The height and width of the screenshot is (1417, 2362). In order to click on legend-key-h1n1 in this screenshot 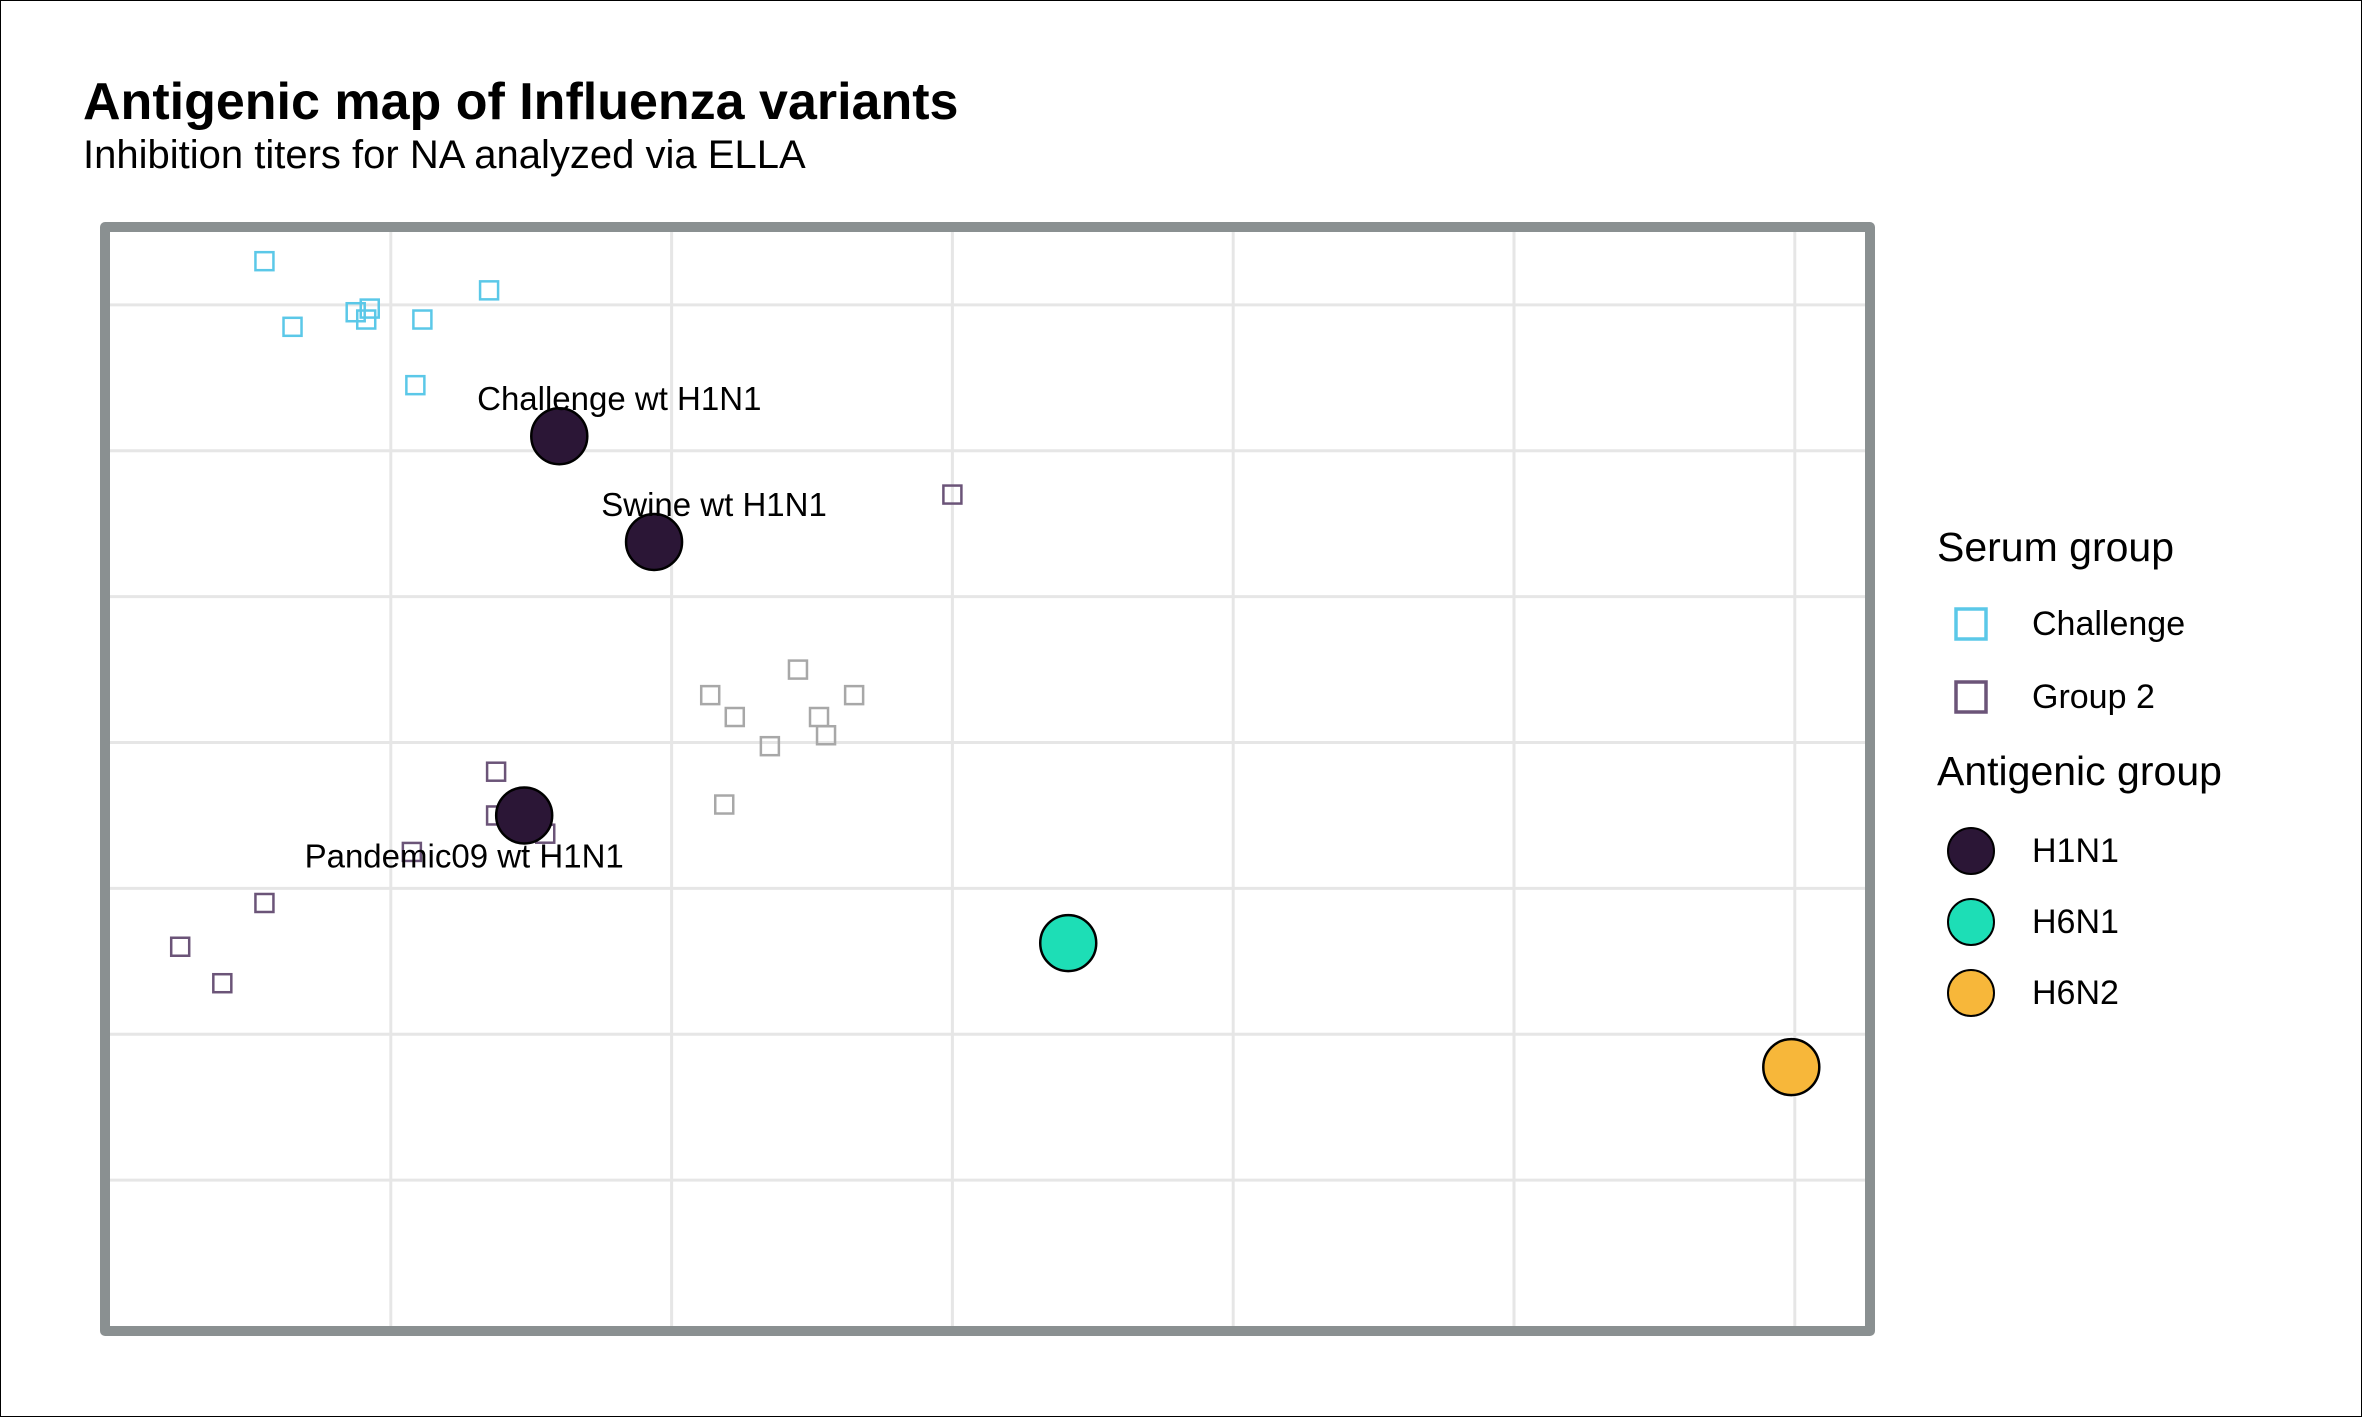, I will do `click(1971, 851)`.